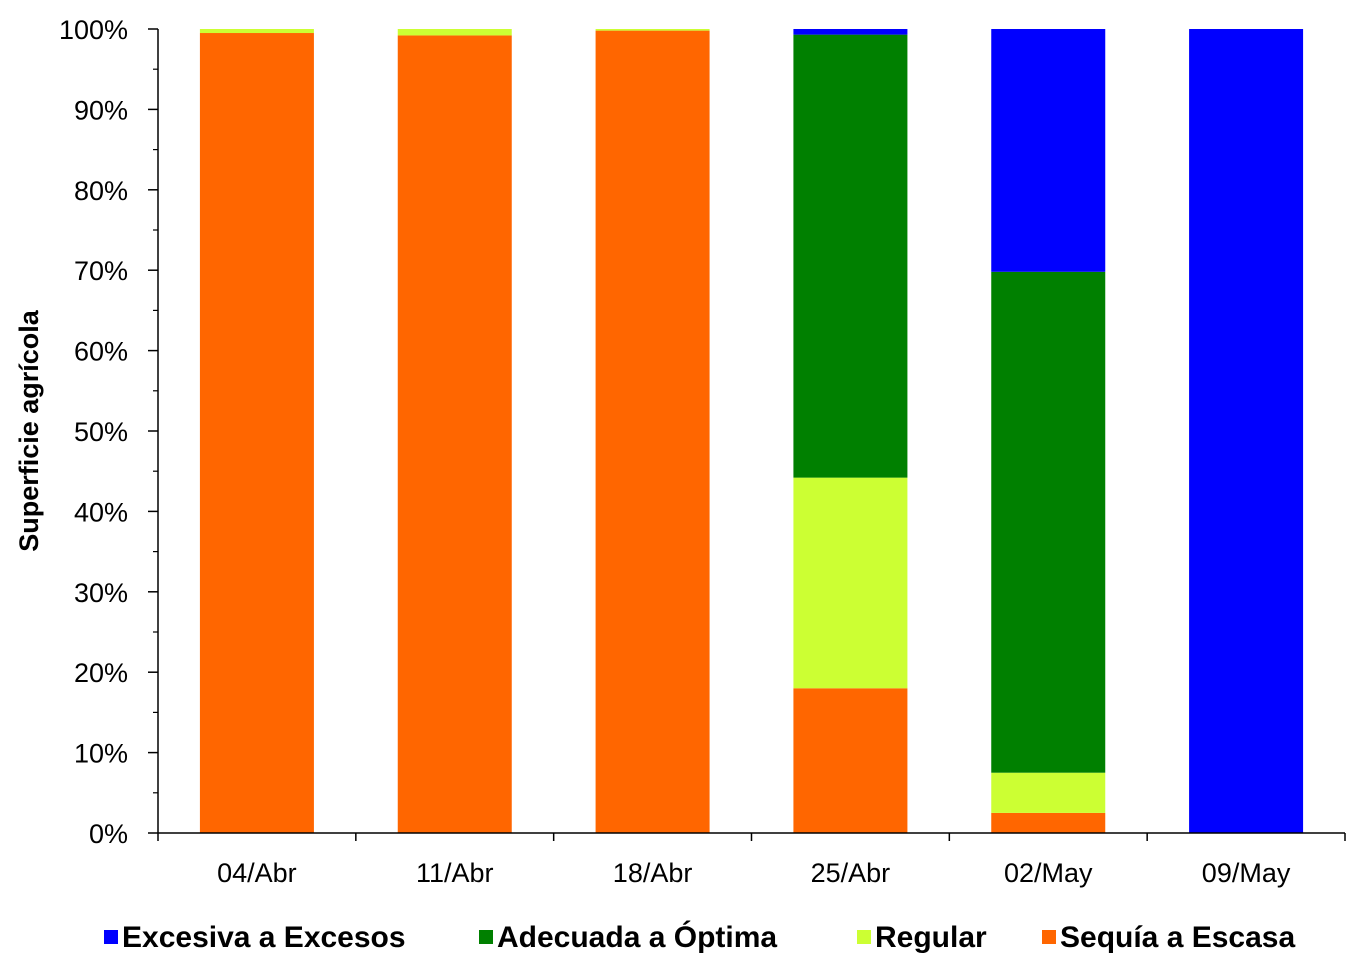 Image resolution: width=1349 pixels, height=963 pixels. What do you see at coordinates (1048, 873) in the screenshot?
I see `x-tick-label: 02/May` at bounding box center [1048, 873].